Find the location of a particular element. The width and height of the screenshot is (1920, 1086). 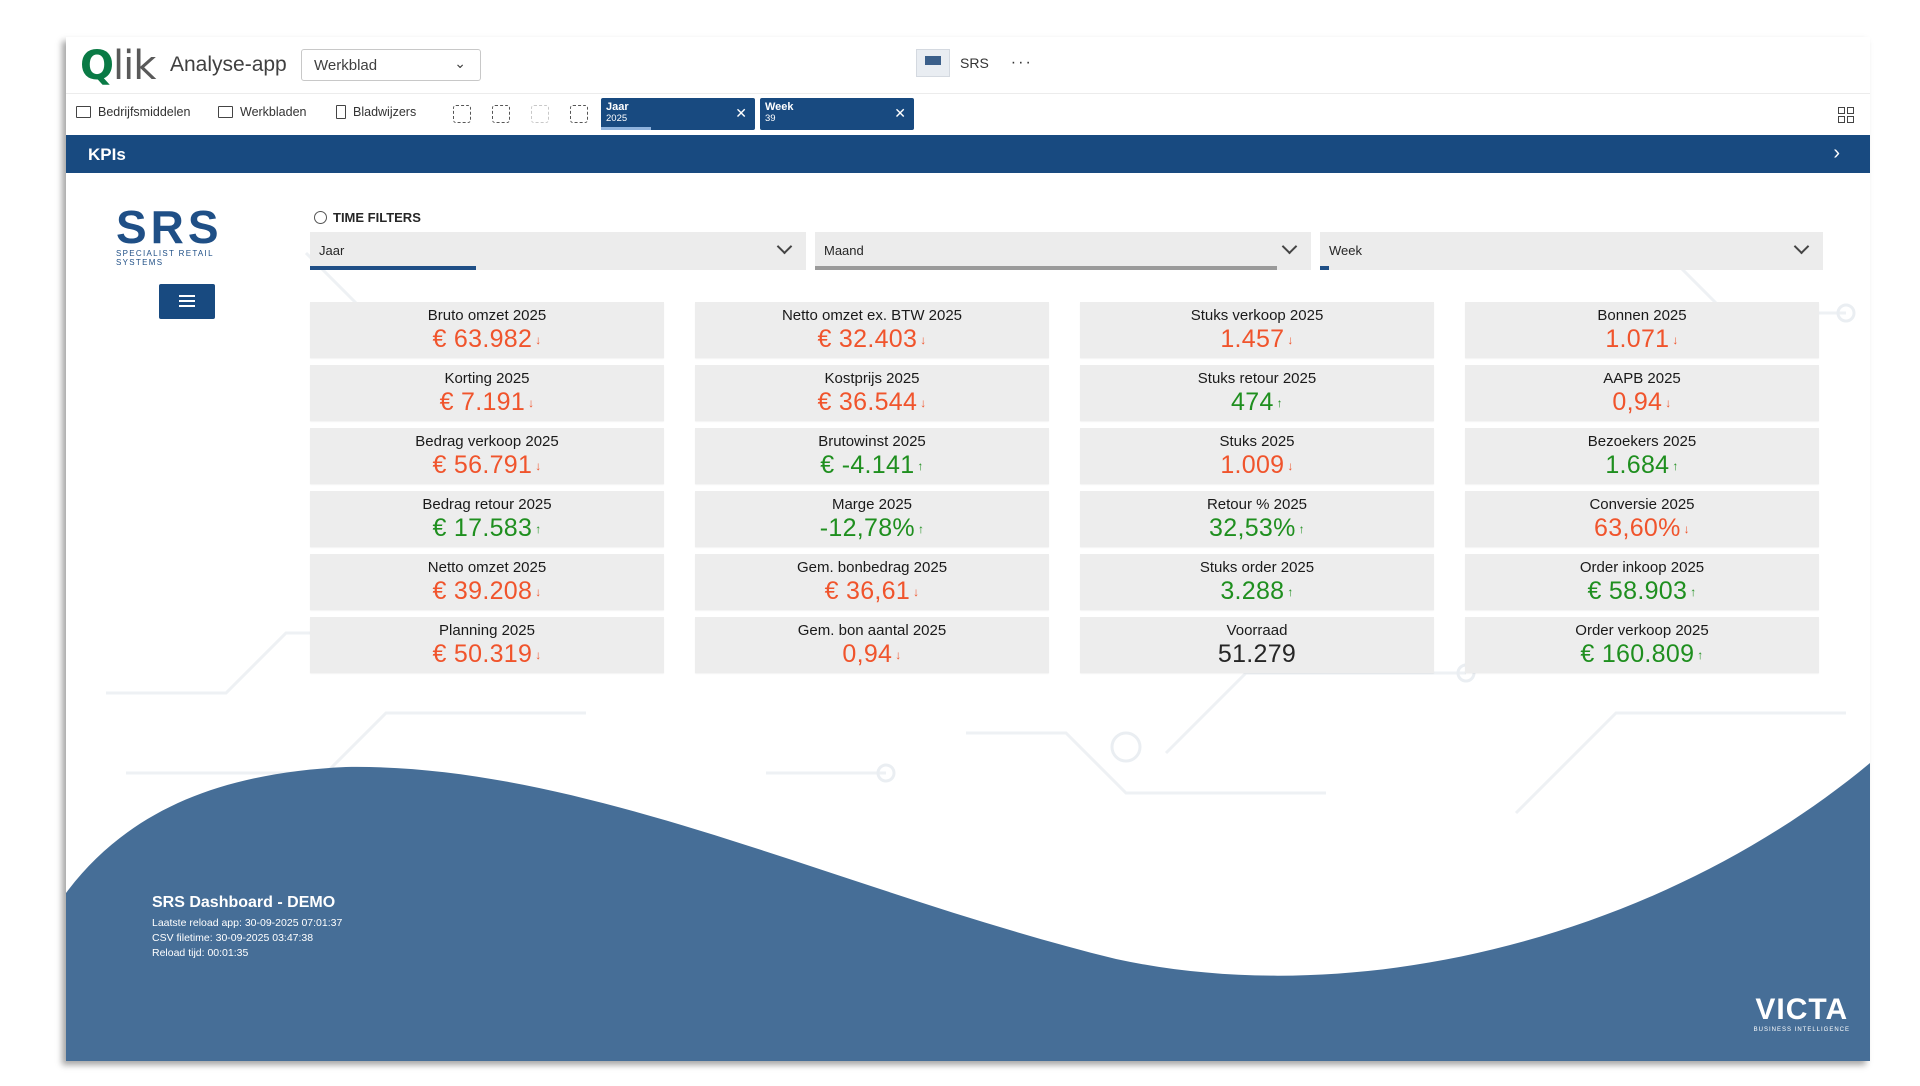

kpi-tile: Brutowinst 2025 € -4.141 ↑ is located at coordinates (872, 456).